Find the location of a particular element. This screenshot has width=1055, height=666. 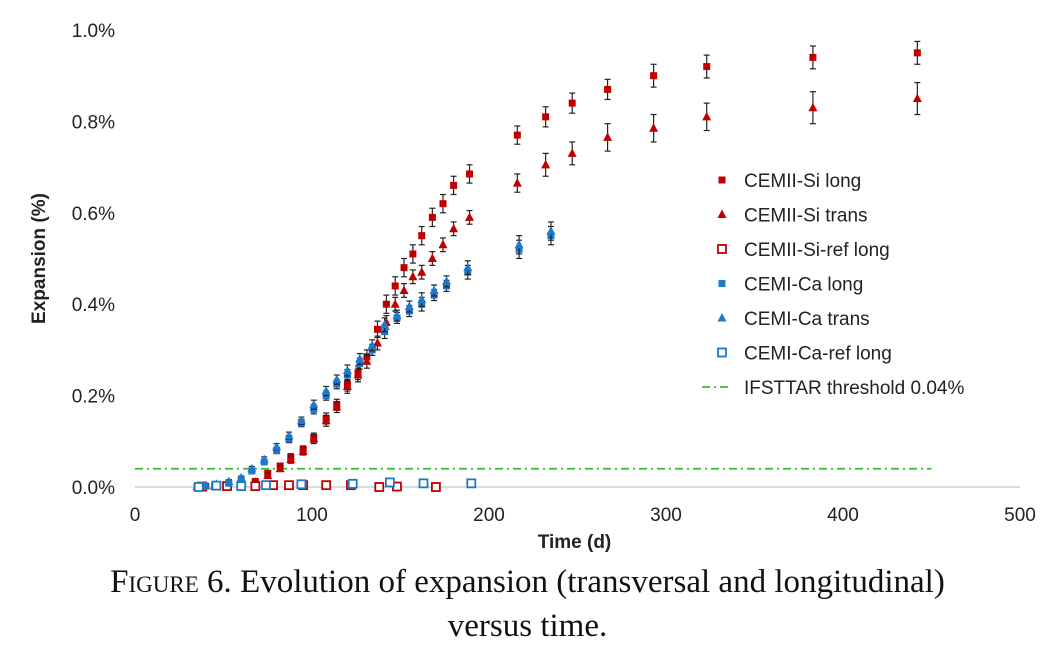

y-tick-label: 0.4% is located at coordinates (93, 305).